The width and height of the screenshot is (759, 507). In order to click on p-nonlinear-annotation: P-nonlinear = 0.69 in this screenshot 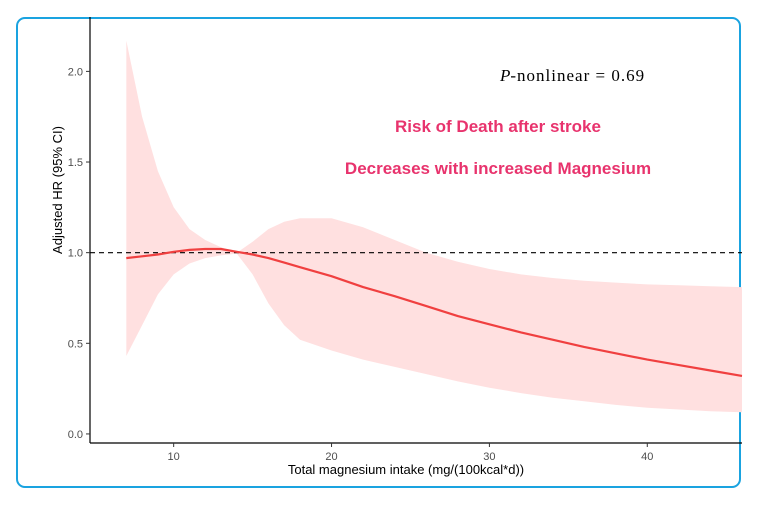, I will do `click(572, 75)`.